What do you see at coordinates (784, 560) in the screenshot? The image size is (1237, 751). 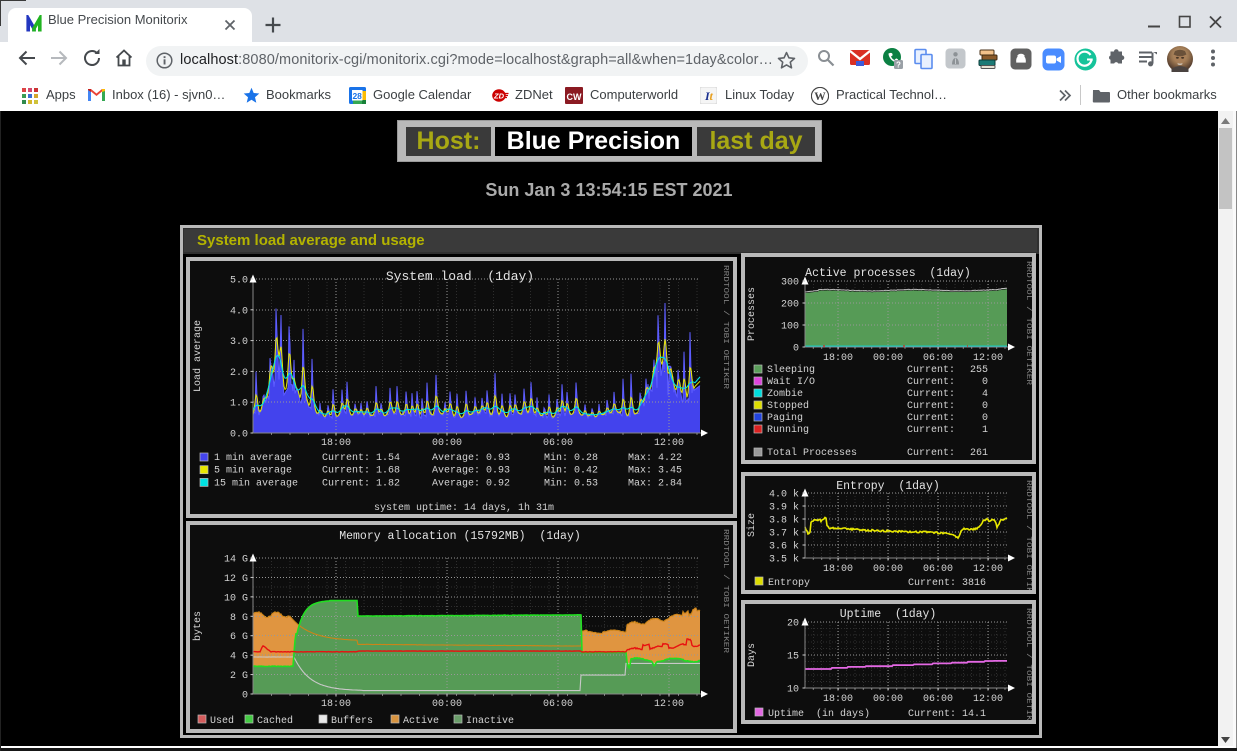 I see `svg-text: 3.5 k` at bounding box center [784, 560].